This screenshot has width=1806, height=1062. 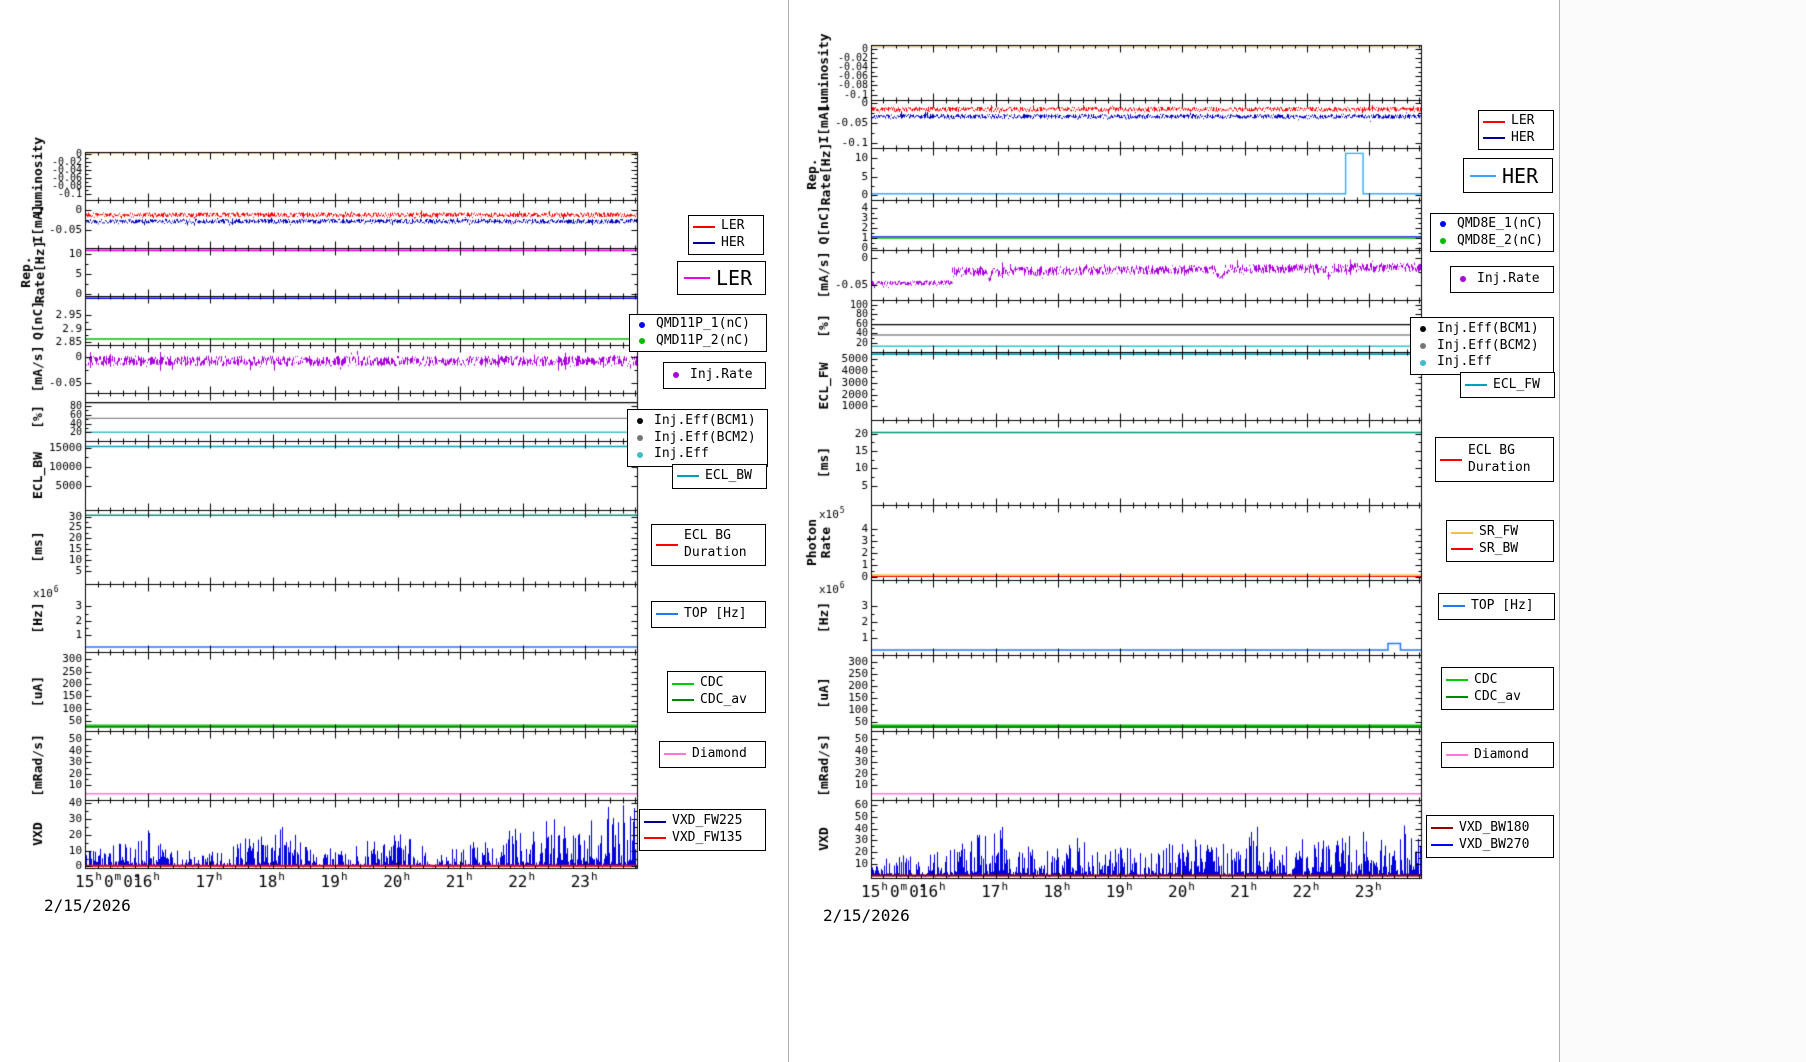 What do you see at coordinates (87, 905) in the screenshot?
I see `date-label-left: 2/15/2026` at bounding box center [87, 905].